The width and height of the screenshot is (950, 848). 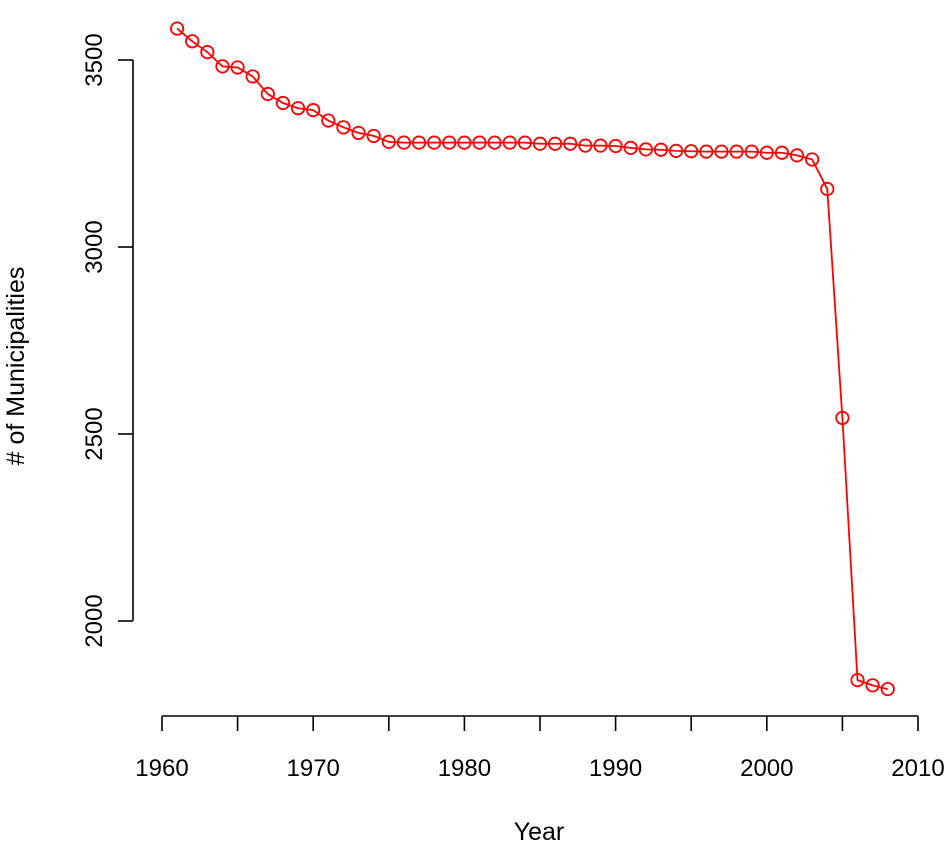 I want to click on y-tick-label: 3500, so click(x=94, y=59).